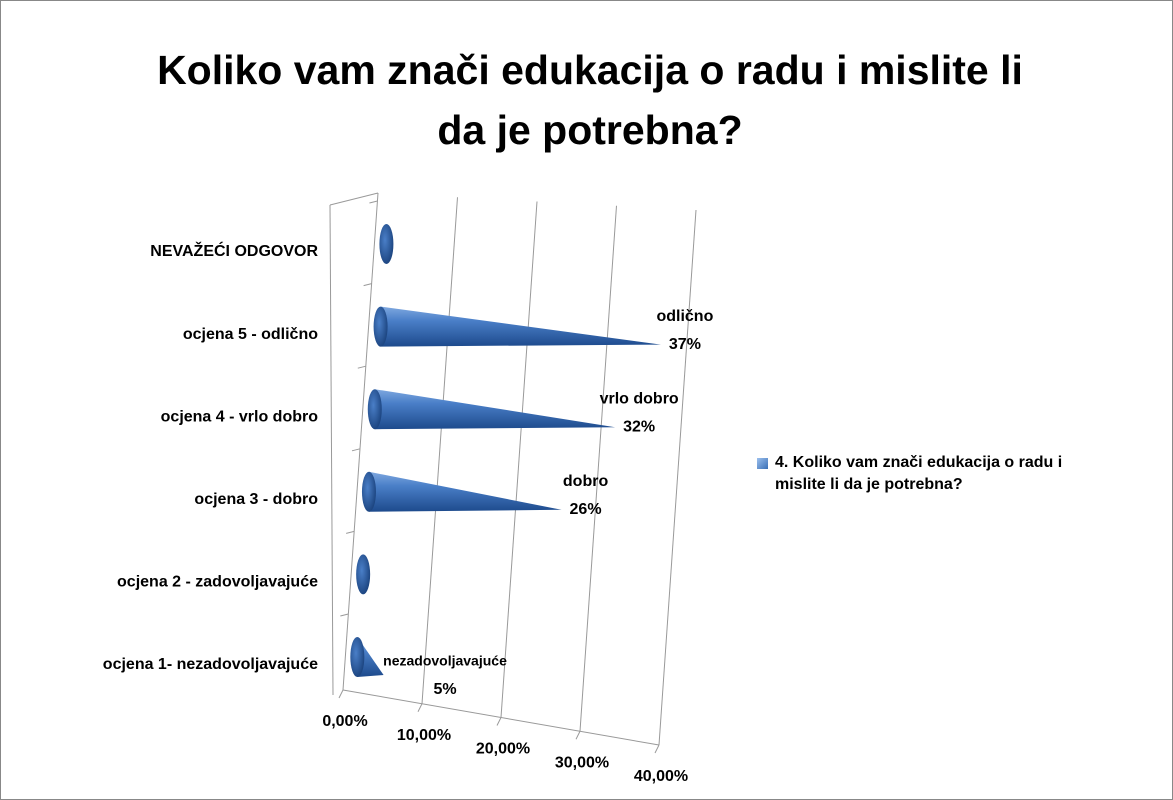  Describe the element at coordinates (586, 509) in the screenshot. I see `data-label: 26%` at that location.